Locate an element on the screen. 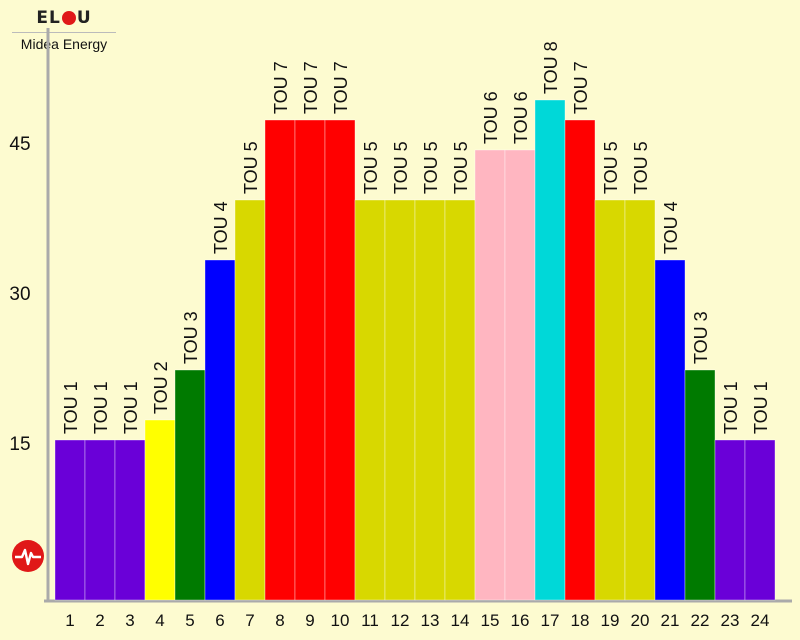 The height and width of the screenshot is (640, 800). x-tick-label-15: 15 is located at coordinates (490, 620).